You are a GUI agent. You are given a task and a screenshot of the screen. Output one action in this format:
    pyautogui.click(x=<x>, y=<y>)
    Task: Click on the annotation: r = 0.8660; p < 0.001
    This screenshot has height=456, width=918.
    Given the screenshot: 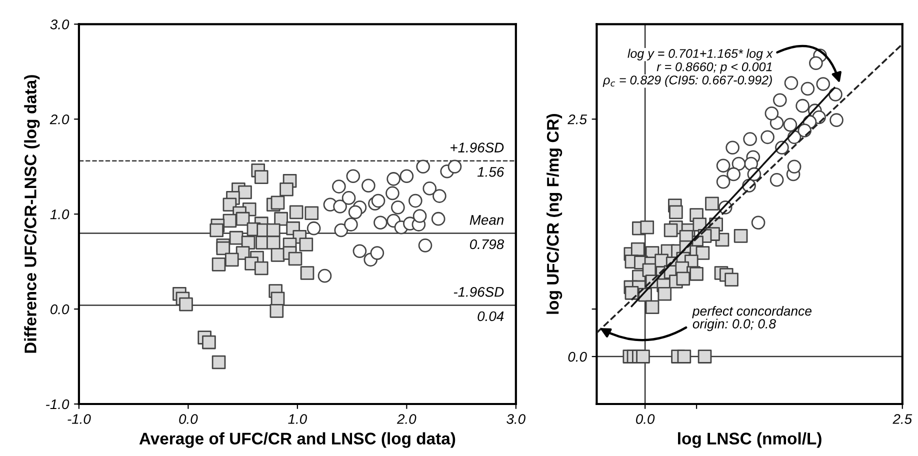 What is the action you would take?
    pyautogui.click(x=714, y=68)
    